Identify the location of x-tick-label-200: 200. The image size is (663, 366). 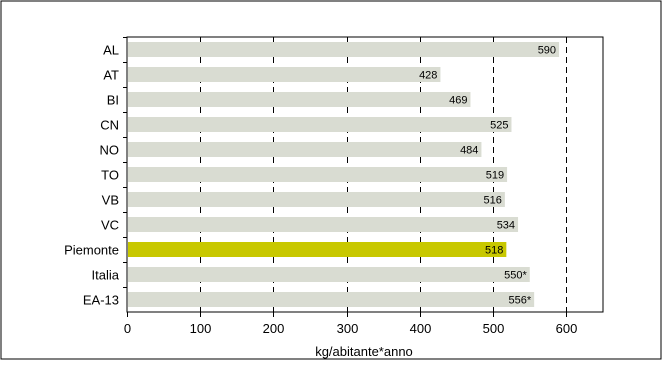
(274, 328).